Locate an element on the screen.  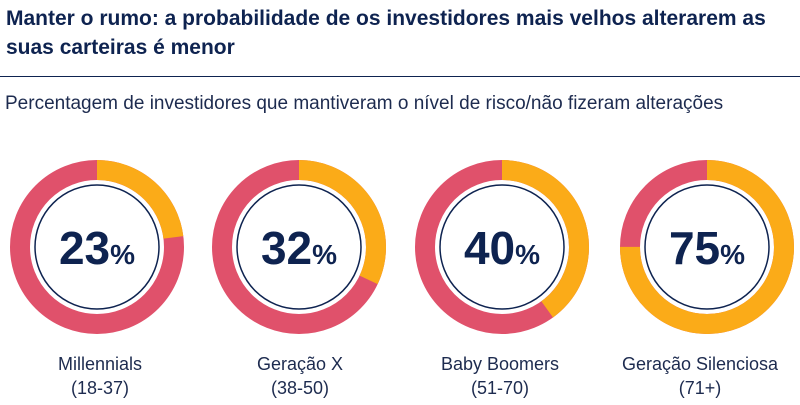
donut-kept-geracao-silenciosa is located at coordinates (707, 247).